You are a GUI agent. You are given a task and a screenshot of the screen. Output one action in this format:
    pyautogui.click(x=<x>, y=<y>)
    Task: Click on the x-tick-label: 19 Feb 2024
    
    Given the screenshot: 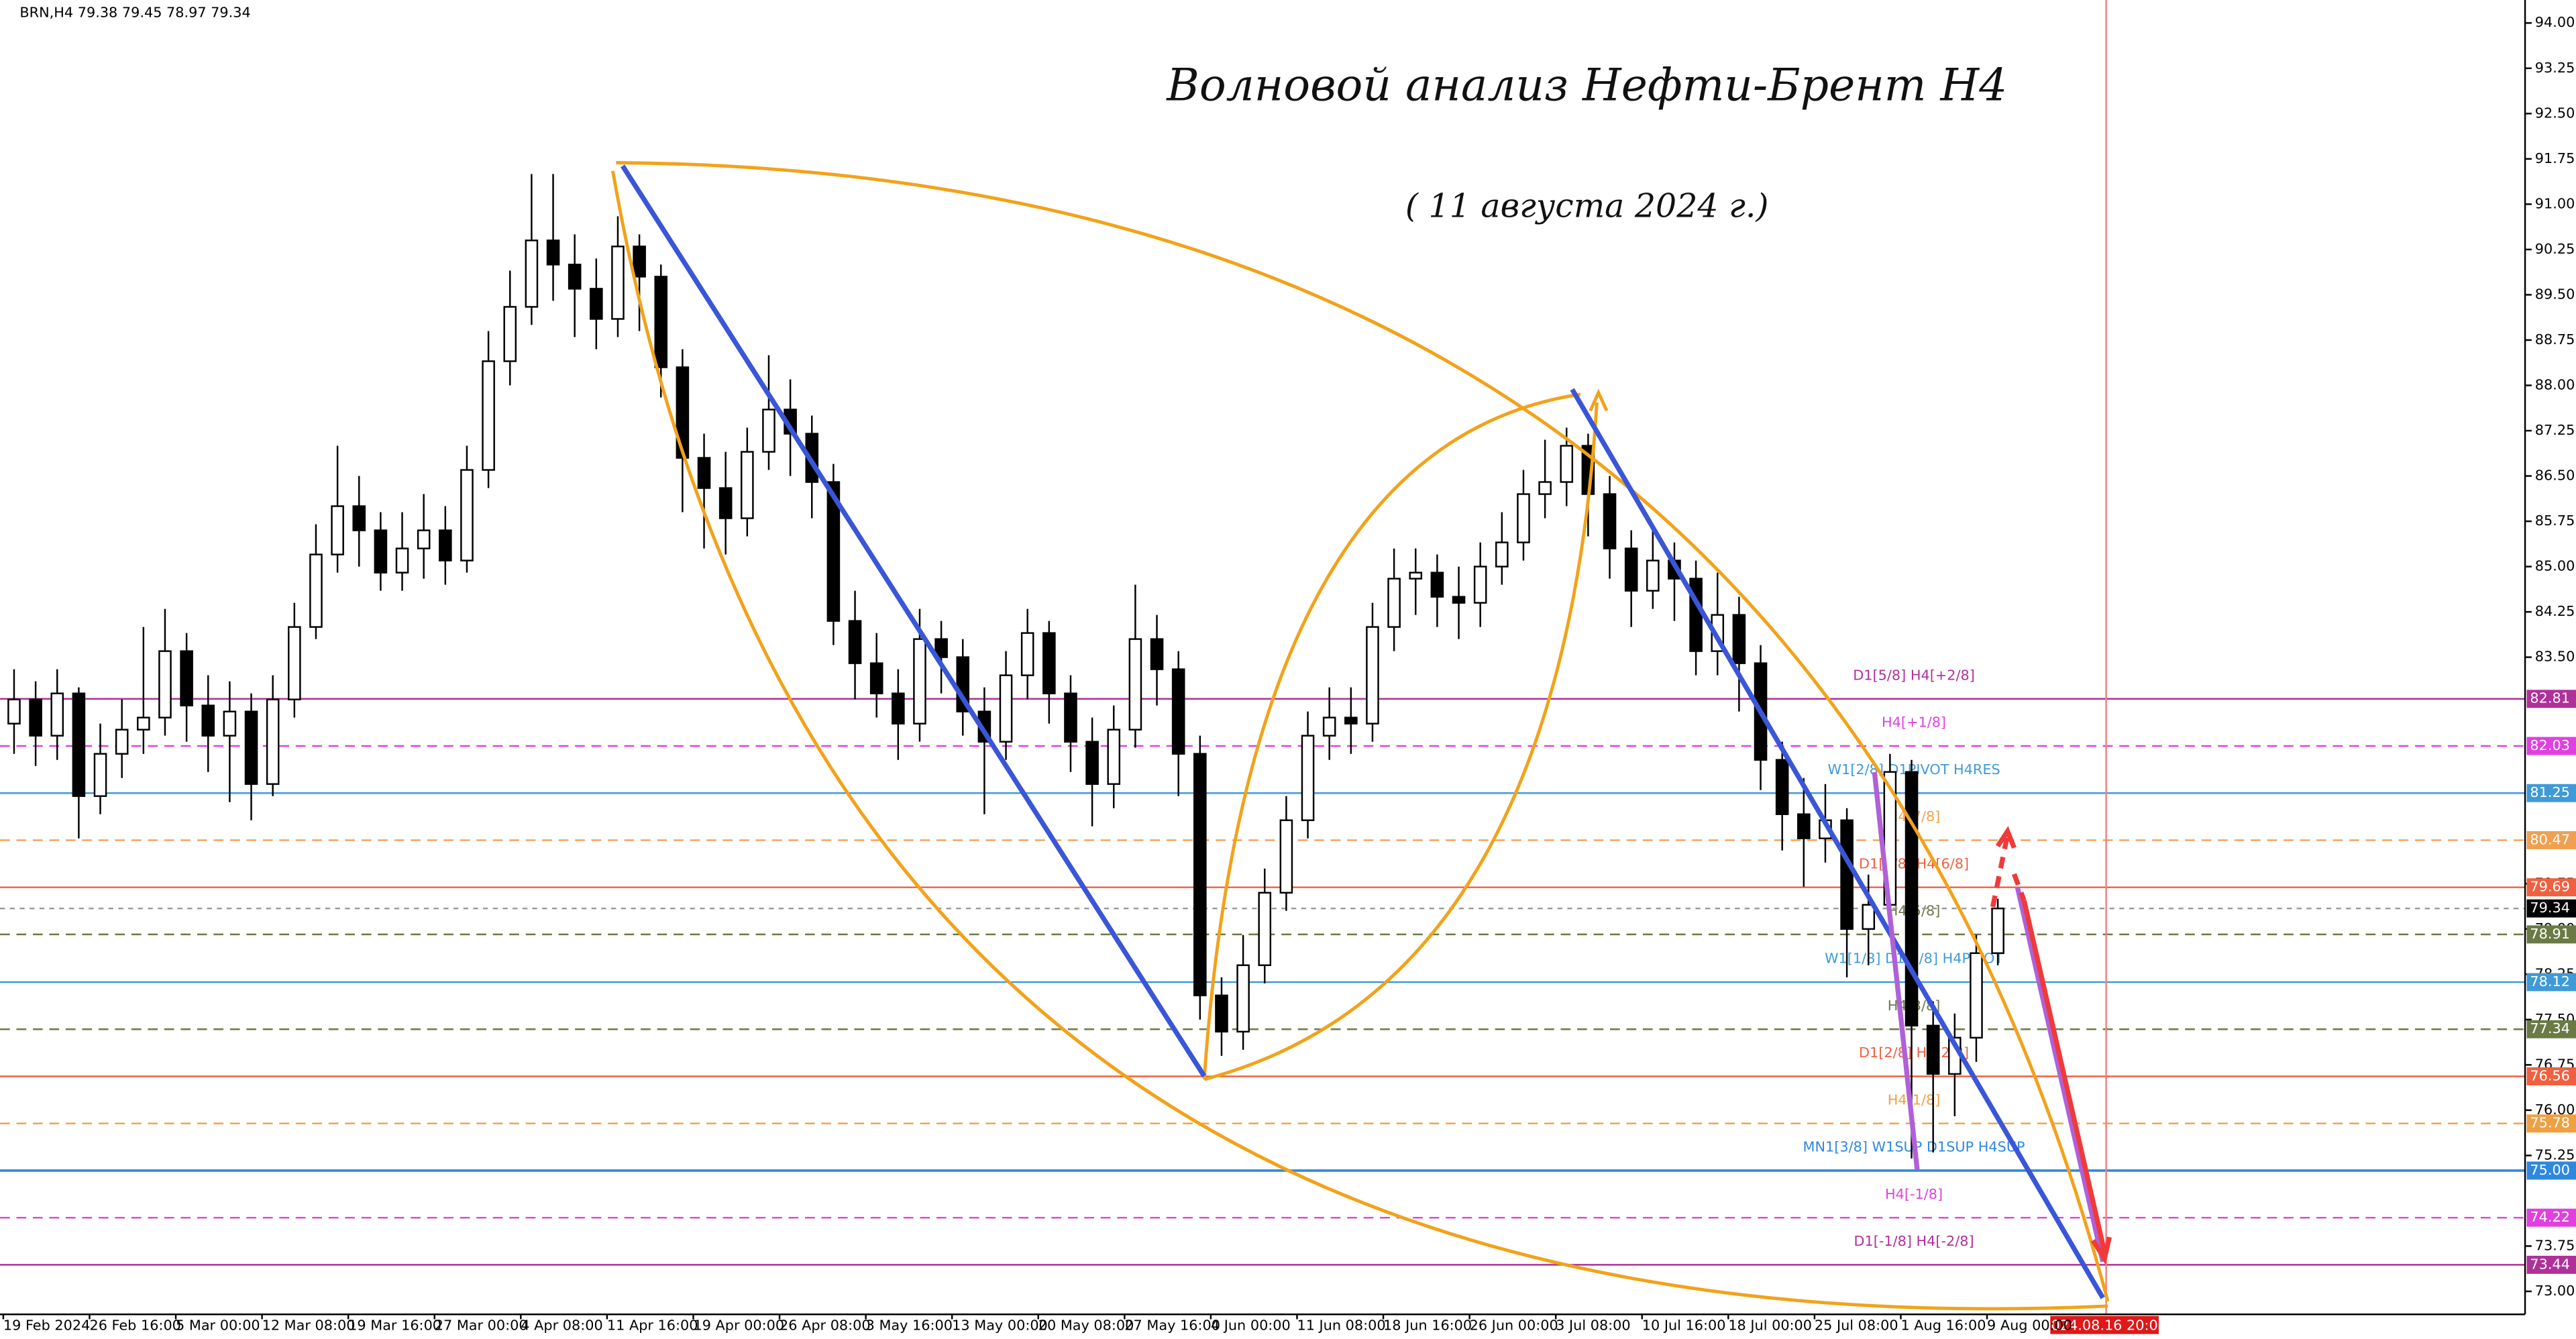 What is the action you would take?
    pyautogui.click(x=46, y=1325)
    